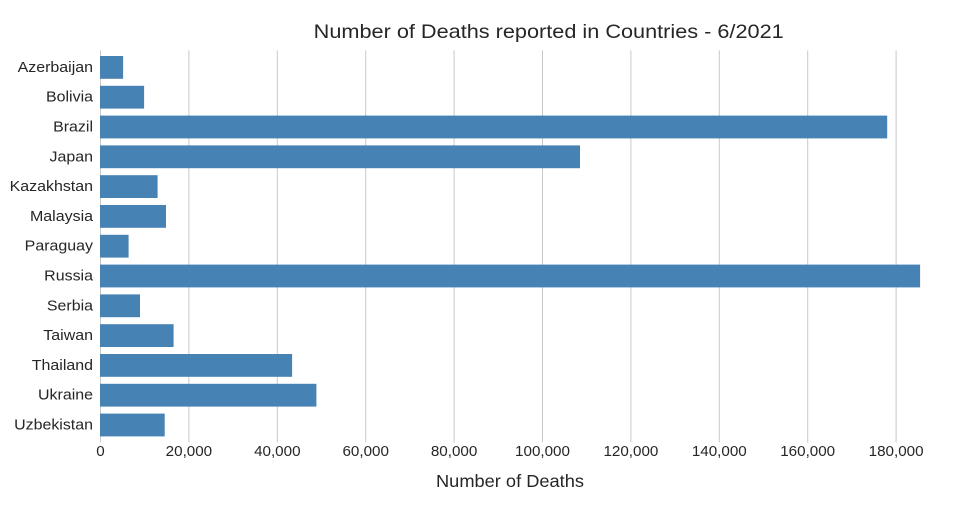 Image resolution: width=960 pixels, height=505 pixels. I want to click on svg-text: Serbia, so click(70, 305).